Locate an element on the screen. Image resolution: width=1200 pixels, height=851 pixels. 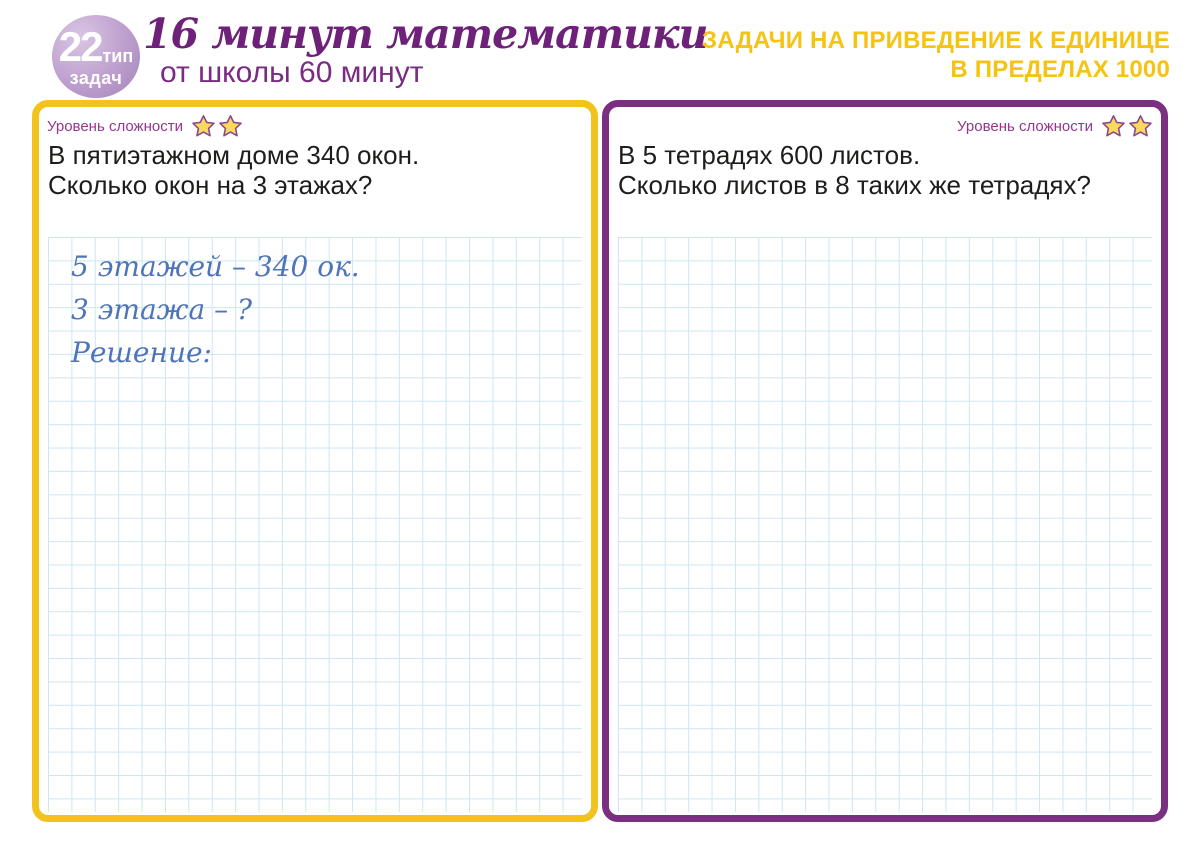
problem-line-1: В 5 тетрадях 600 листов. is located at coordinates (769, 155).